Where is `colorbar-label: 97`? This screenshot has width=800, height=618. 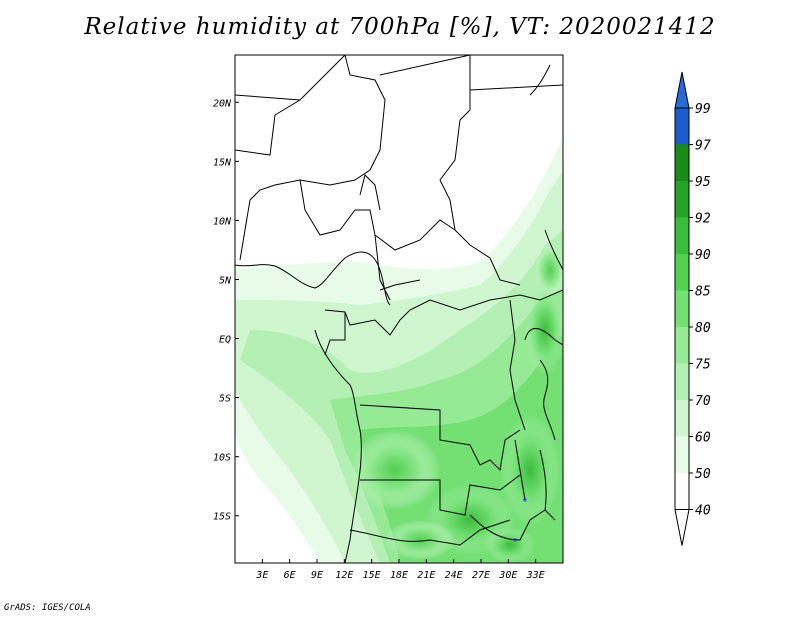
colorbar-label: 97 is located at coordinates (703, 146).